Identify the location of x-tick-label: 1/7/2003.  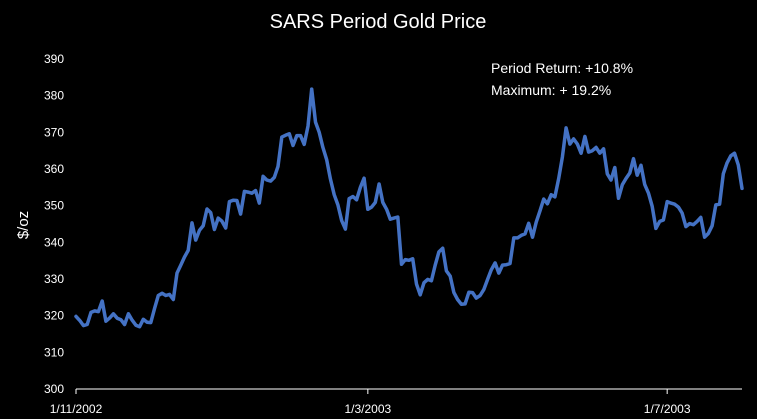
(667, 409).